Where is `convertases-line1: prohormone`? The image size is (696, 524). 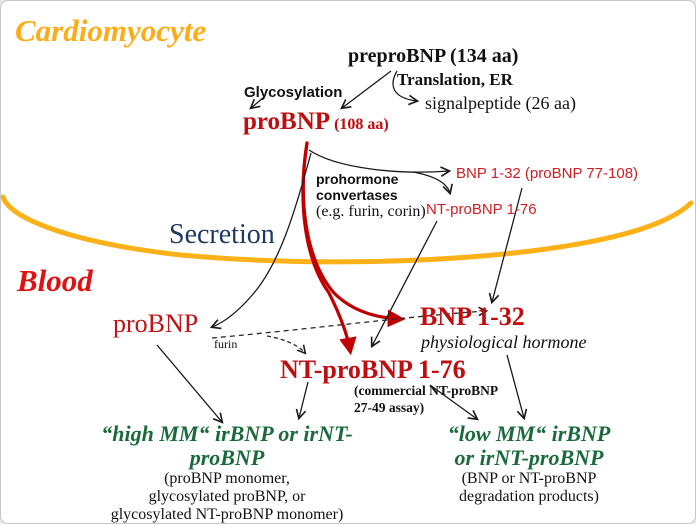 convertases-line1: prohormone is located at coordinates (357, 179).